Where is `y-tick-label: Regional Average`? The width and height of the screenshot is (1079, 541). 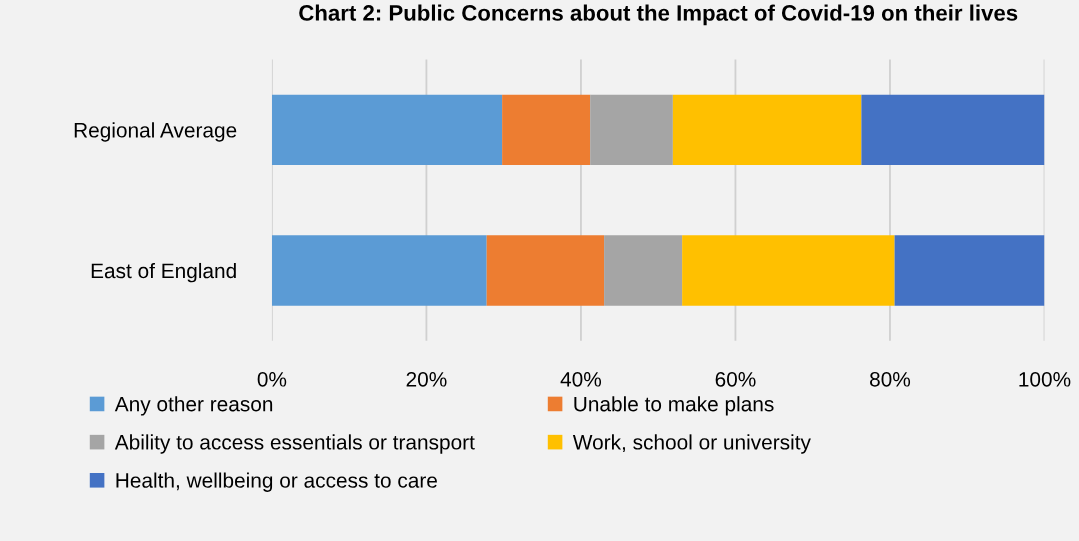 y-tick-label: Regional Average is located at coordinates (155, 132).